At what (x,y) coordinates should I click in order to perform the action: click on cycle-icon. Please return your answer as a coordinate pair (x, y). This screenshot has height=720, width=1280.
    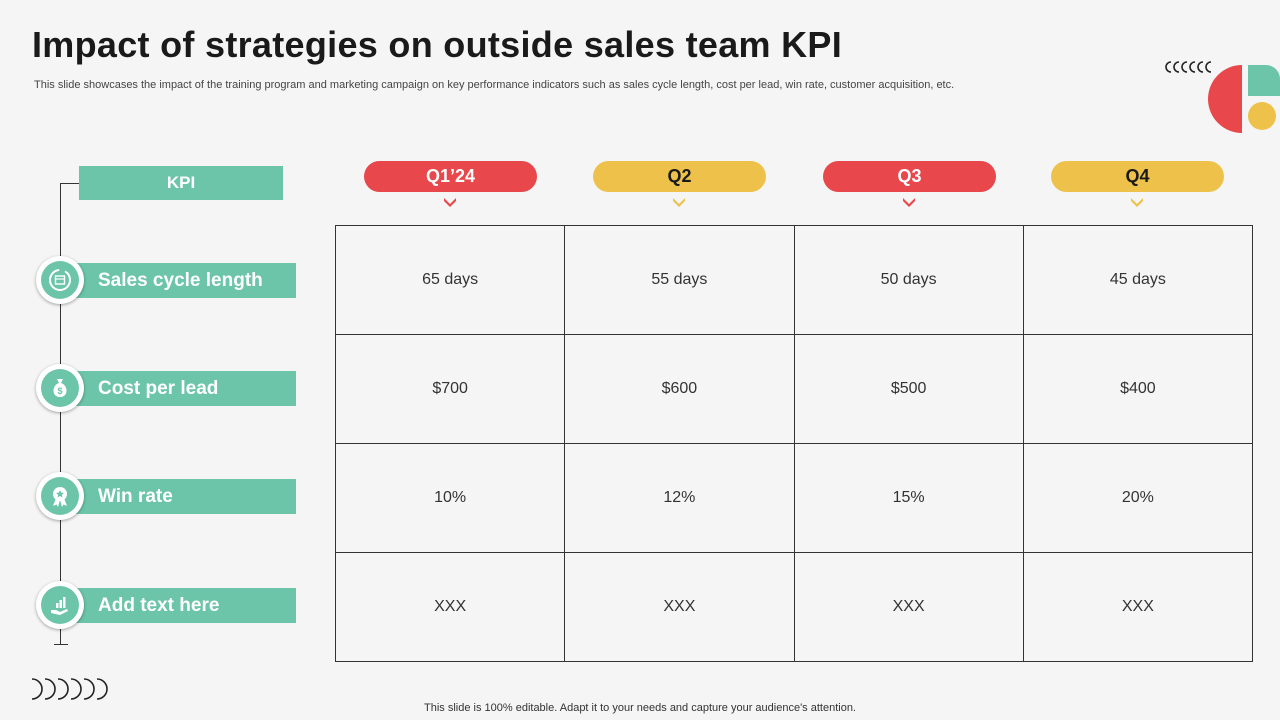
    Looking at the image, I should click on (60, 280).